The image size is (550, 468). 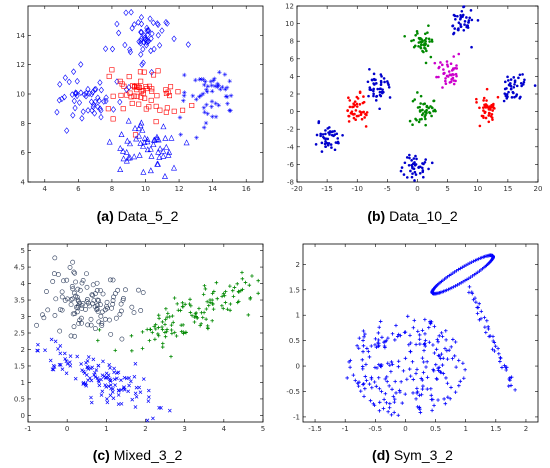 I want to click on y-tick-label: 2, so click(x=23, y=350).